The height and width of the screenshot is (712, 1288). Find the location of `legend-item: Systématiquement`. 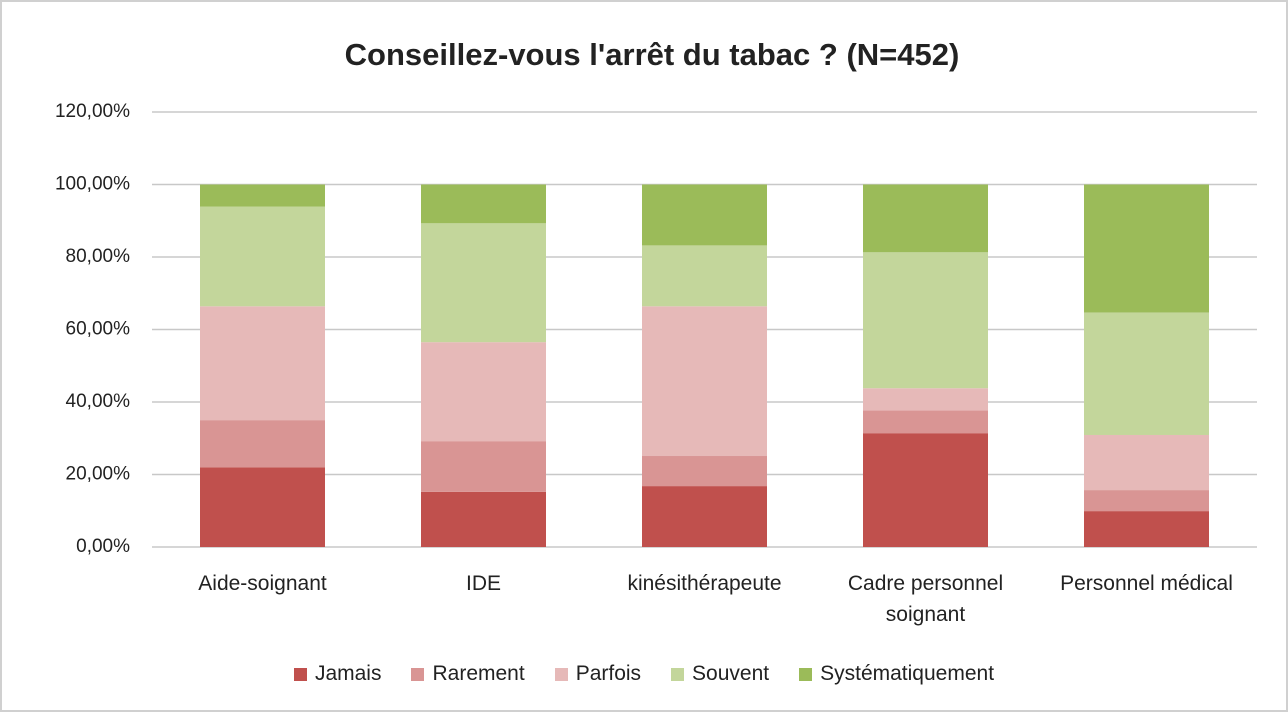

legend-item: Systématiquement is located at coordinates (896, 674).